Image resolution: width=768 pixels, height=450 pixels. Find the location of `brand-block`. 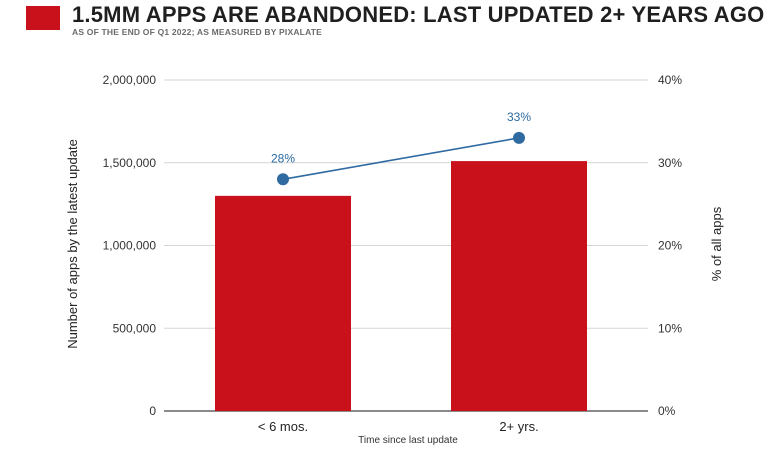

brand-block is located at coordinates (43, 18).